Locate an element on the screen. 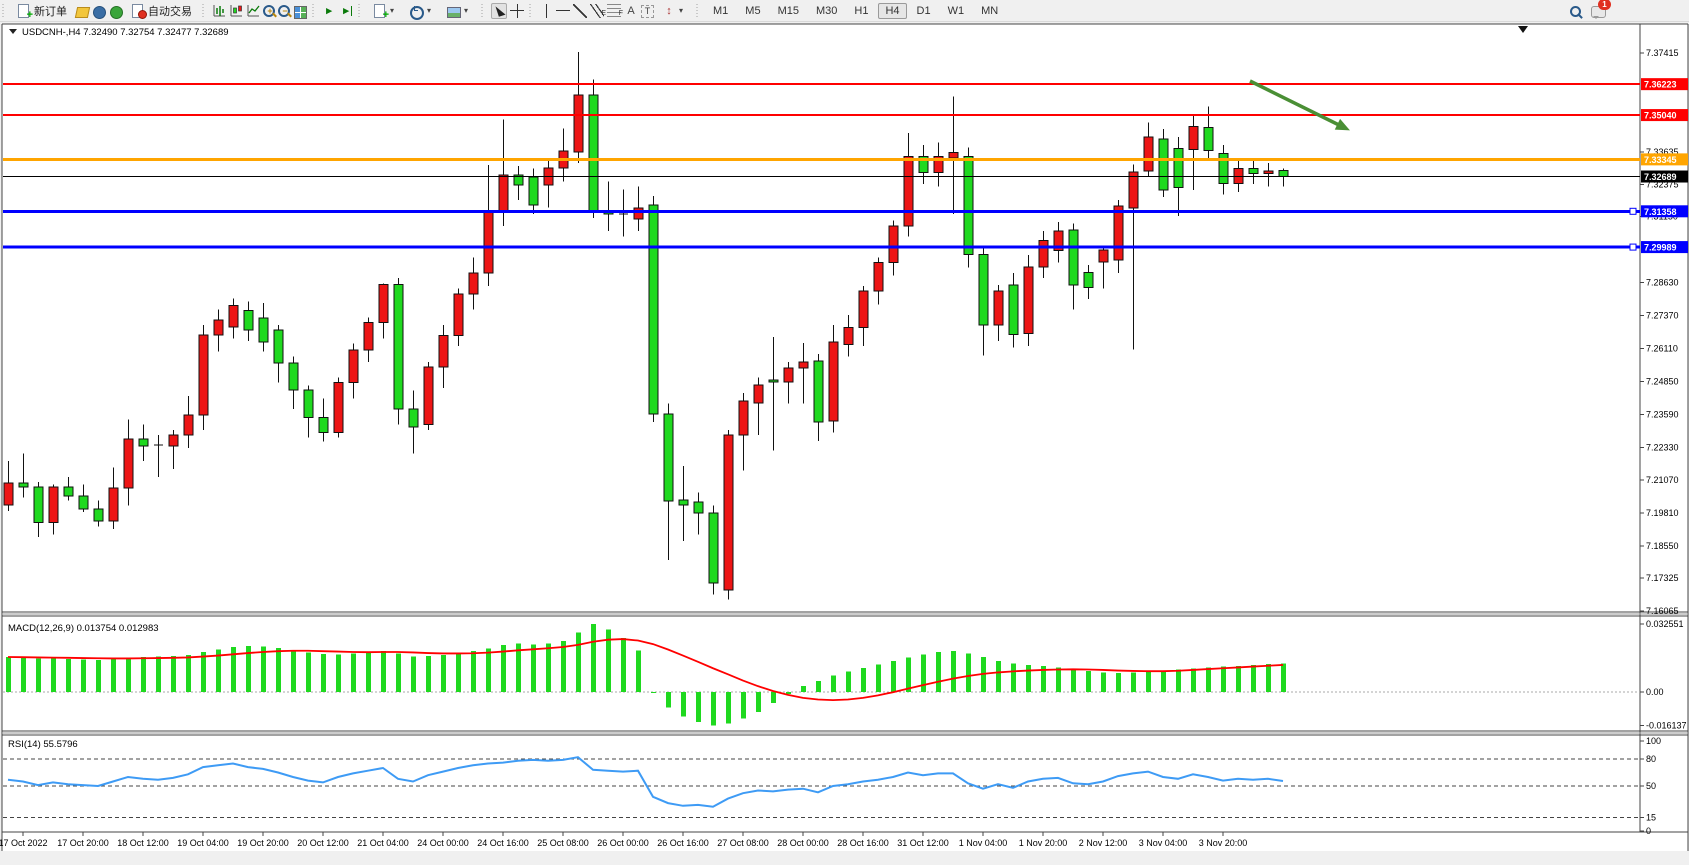 The width and height of the screenshot is (1689, 865). community-icon is located at coordinates (99, 11).